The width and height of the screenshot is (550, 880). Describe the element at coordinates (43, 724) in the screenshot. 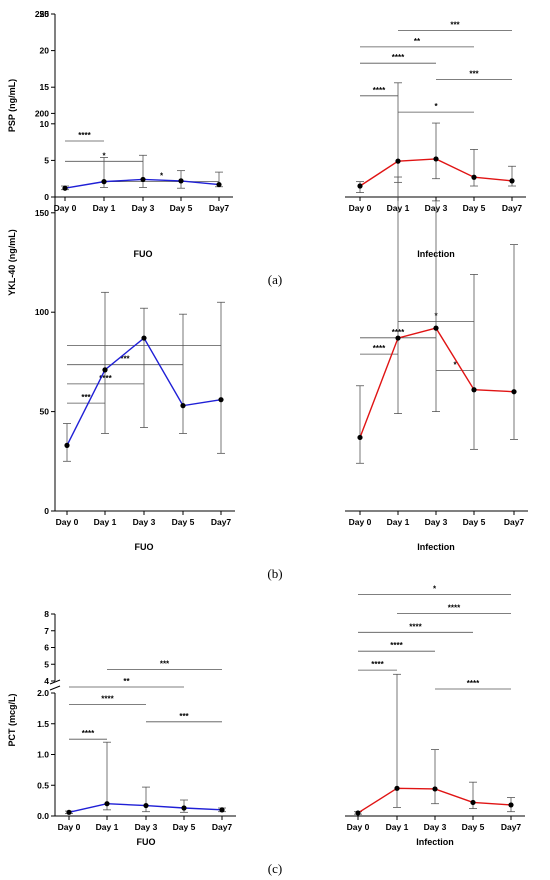

I see `y-tick-label: 1.5` at that location.